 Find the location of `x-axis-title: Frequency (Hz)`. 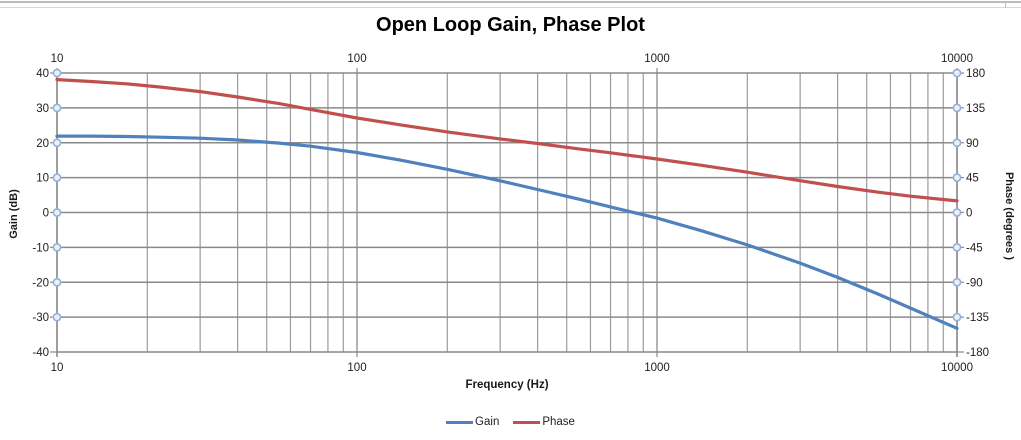

x-axis-title: Frequency (Hz) is located at coordinates (507, 385).